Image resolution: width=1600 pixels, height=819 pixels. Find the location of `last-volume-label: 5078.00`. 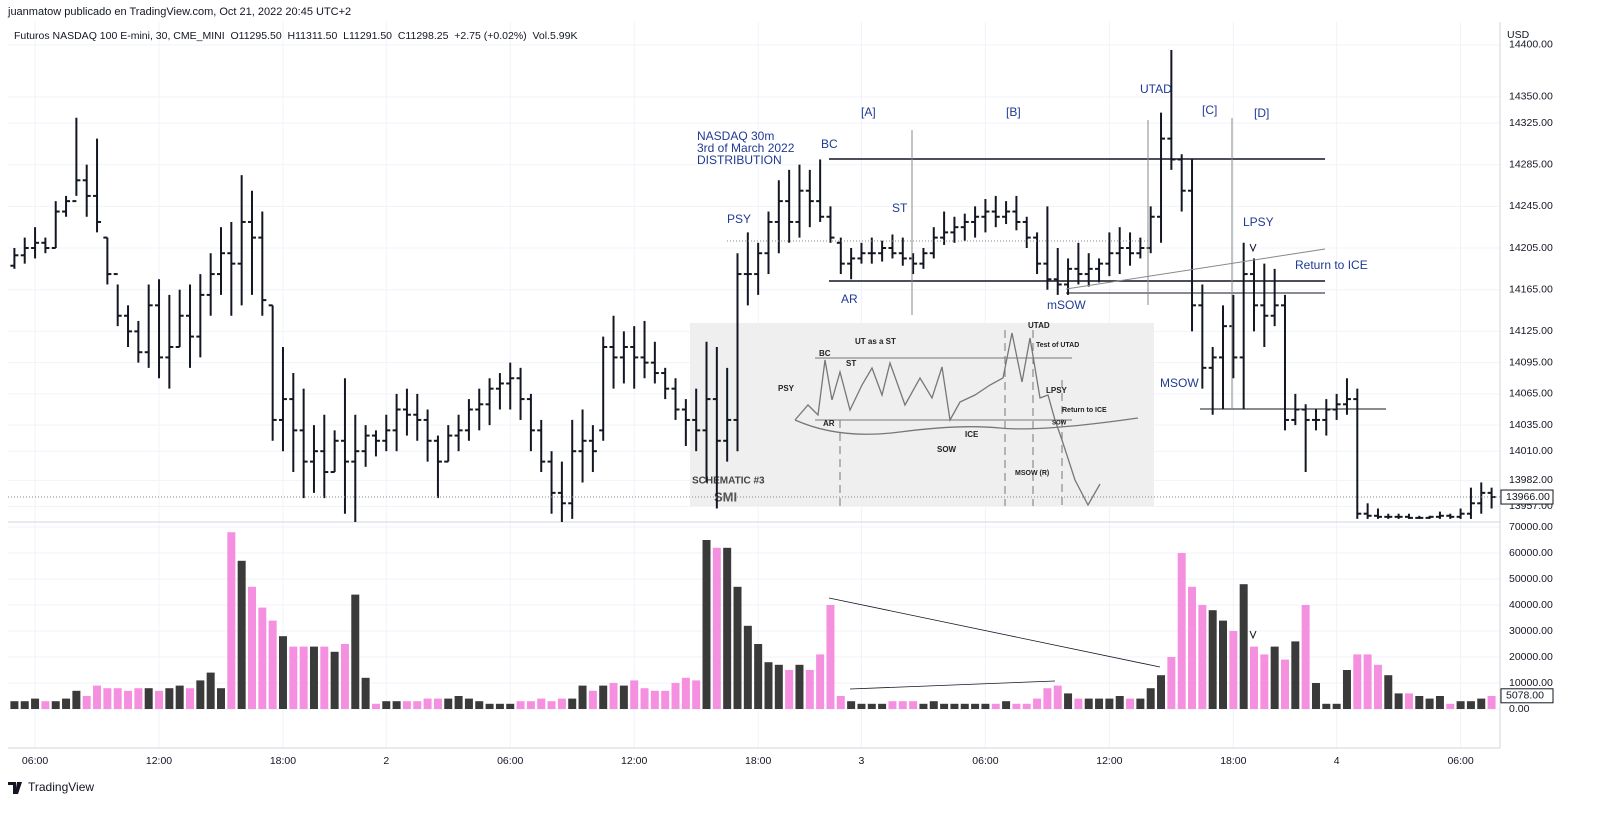

last-volume-label: 5078.00 is located at coordinates (1525, 696).